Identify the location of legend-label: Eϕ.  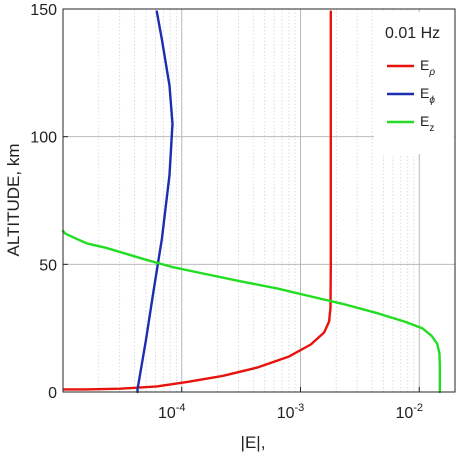
(427, 95).